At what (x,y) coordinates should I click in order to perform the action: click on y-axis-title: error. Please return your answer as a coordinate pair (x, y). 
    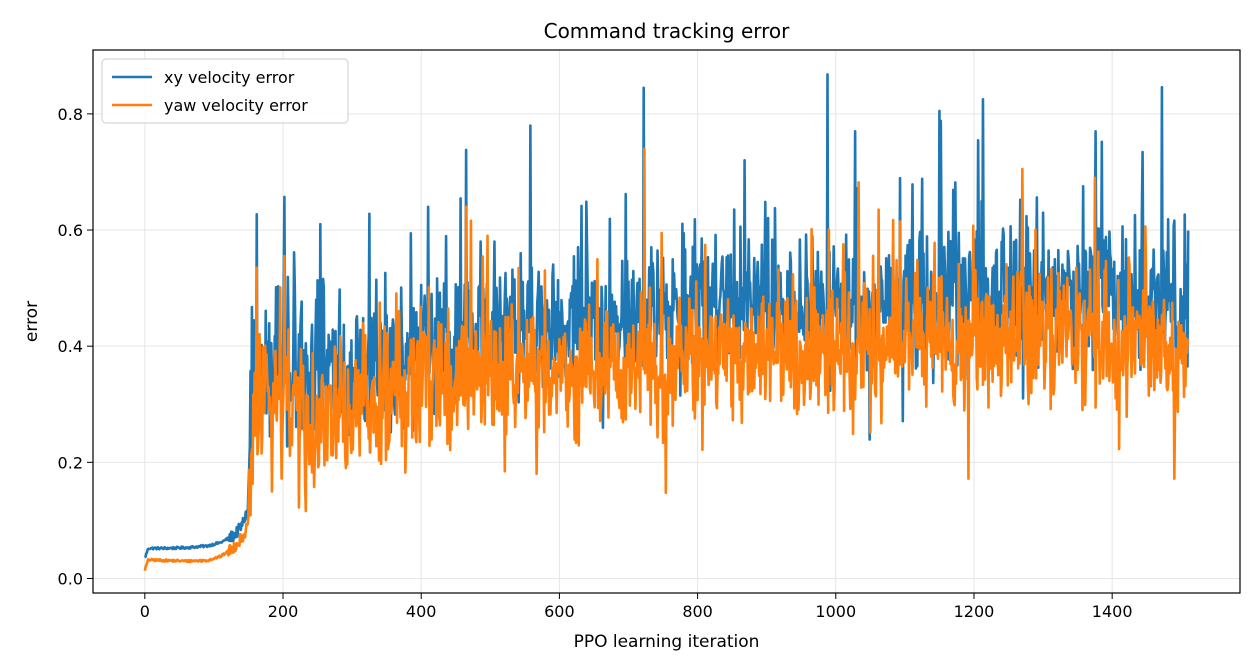
    Looking at the image, I should click on (32, 321).